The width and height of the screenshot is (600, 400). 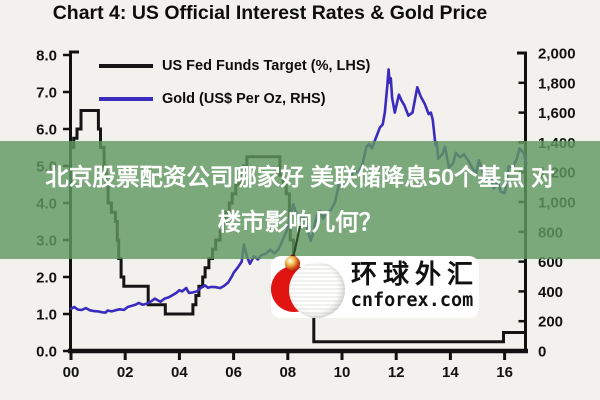 What do you see at coordinates (126, 66) in the screenshot?
I see `fed-line-swatch-icon` at bounding box center [126, 66].